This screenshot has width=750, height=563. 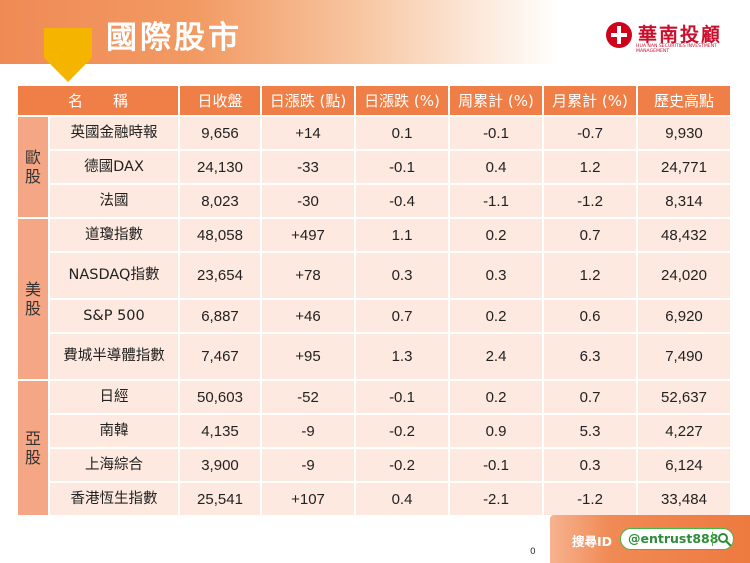 I want to click on change-points-value: +46, so click(x=308, y=316).